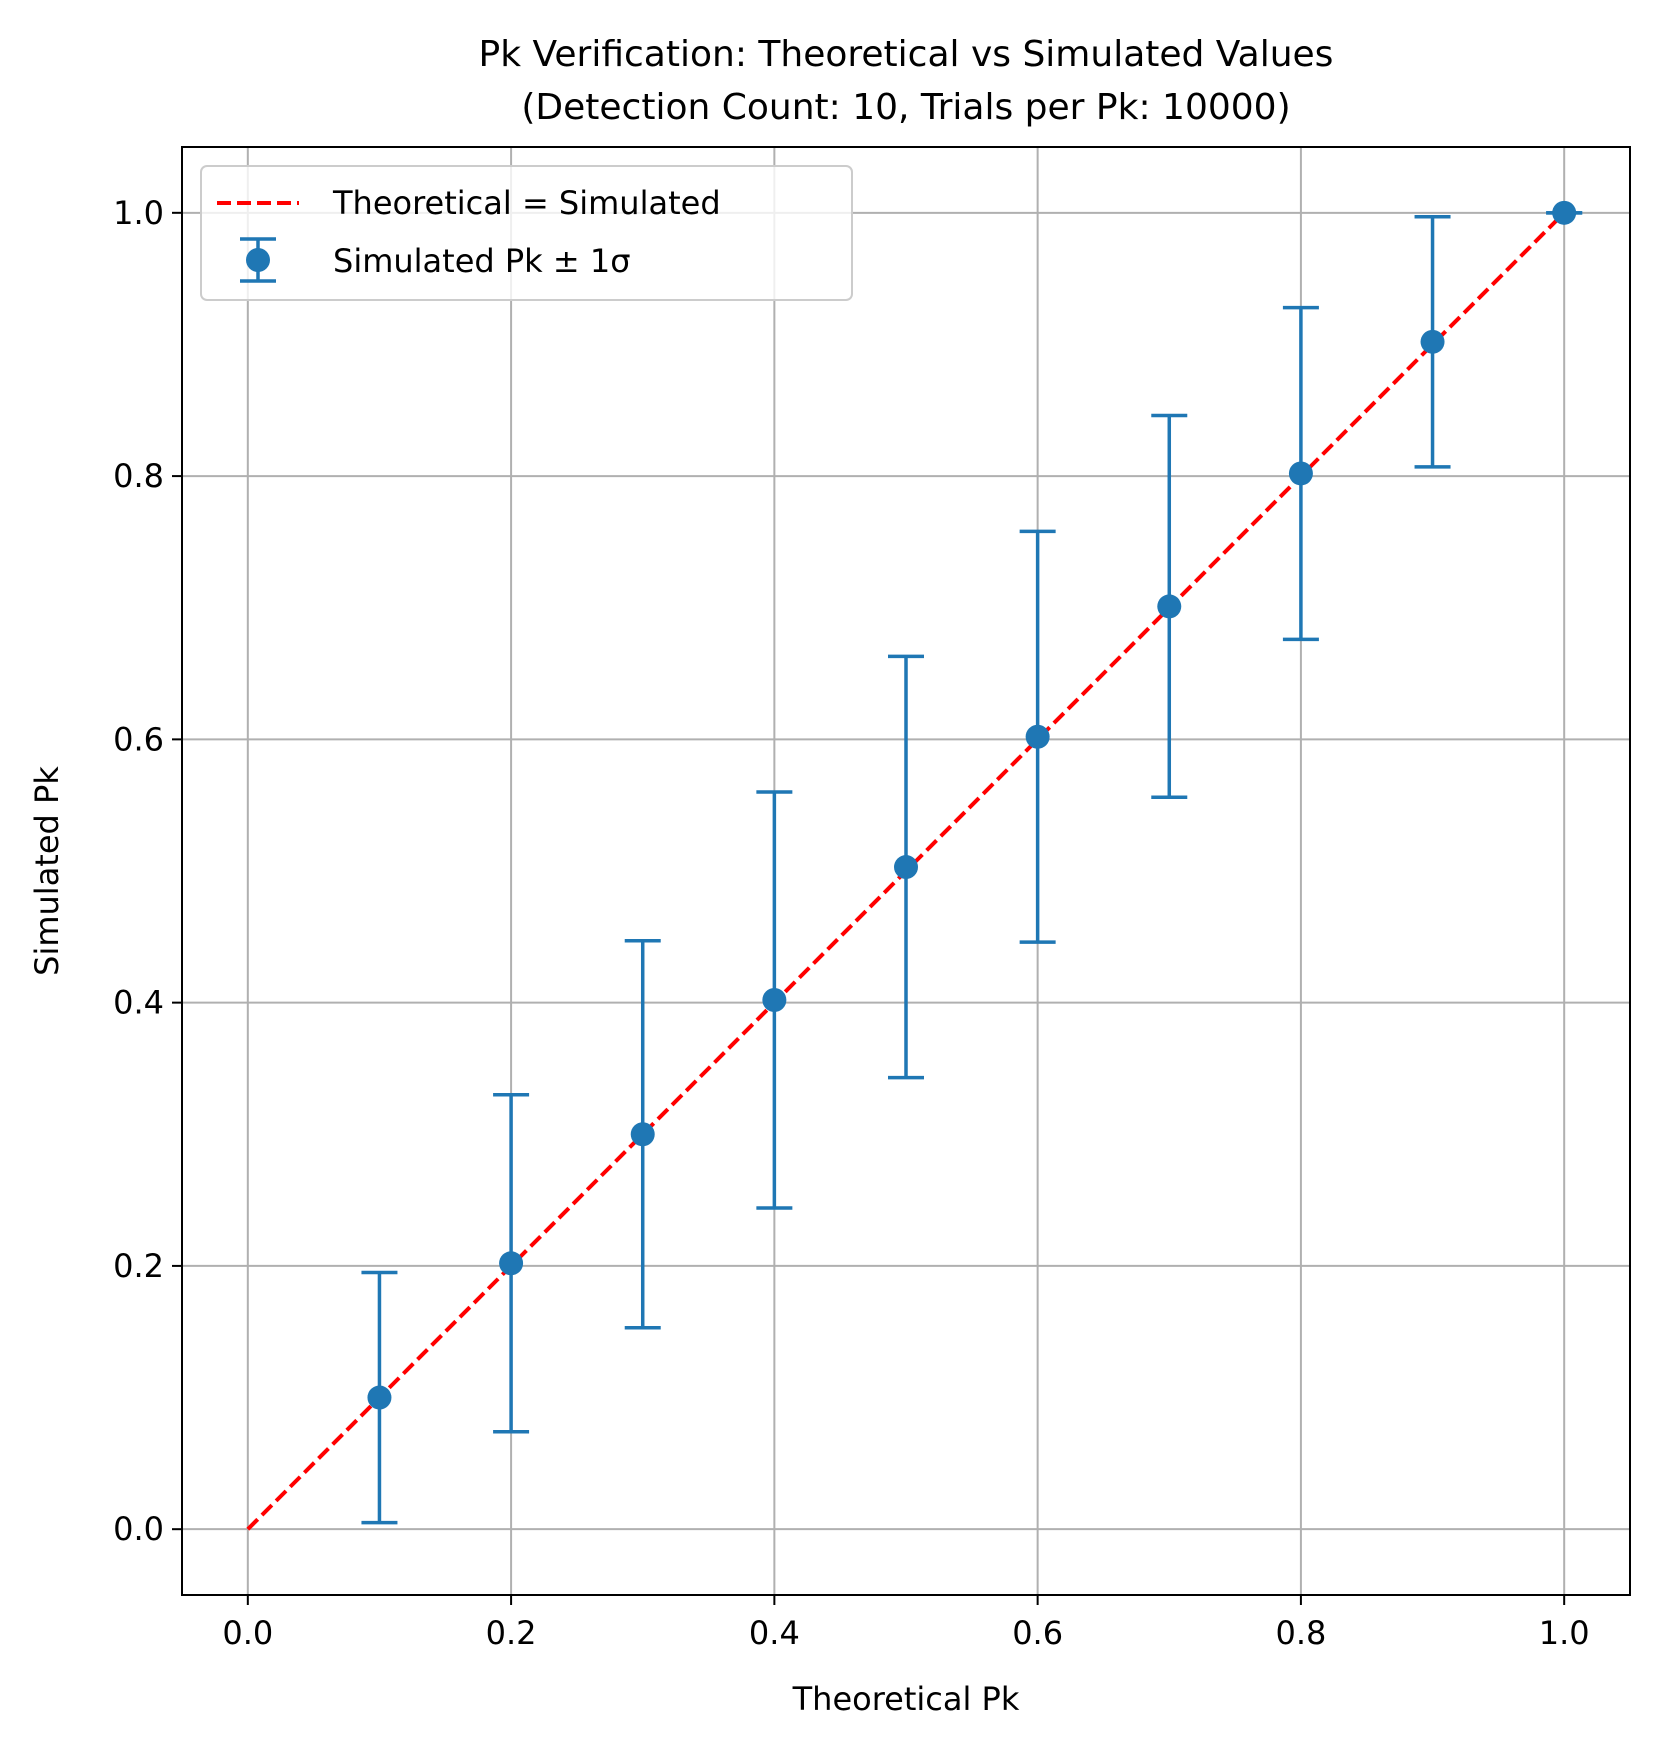 The height and width of the screenshot is (1763, 1670). I want to click on legend-point-swatch, so click(258, 260).